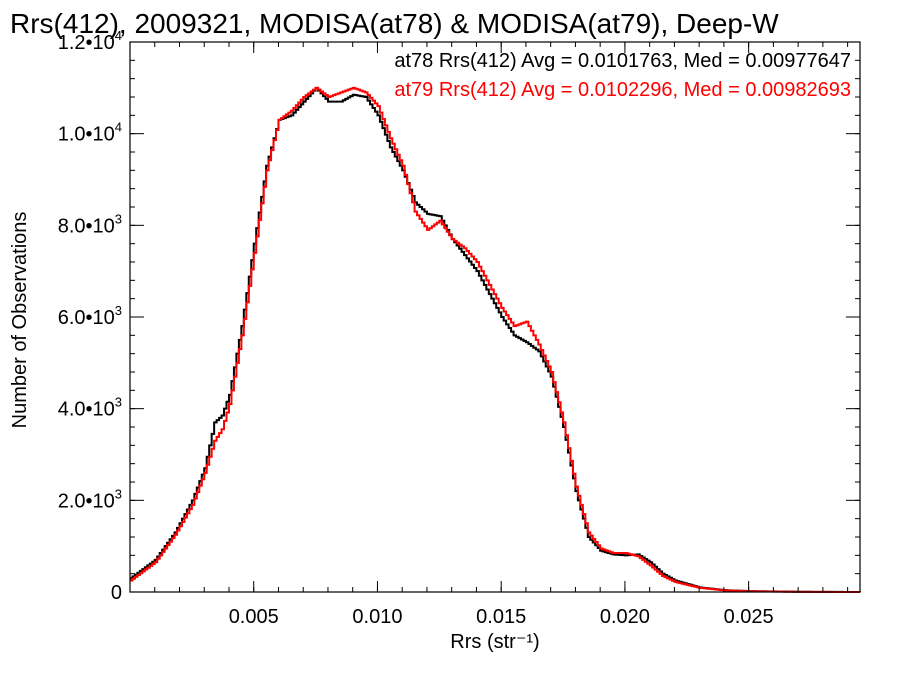  Describe the element at coordinates (90, 41) in the screenshot. I see `y-tick-label: 1.2•104` at that location.